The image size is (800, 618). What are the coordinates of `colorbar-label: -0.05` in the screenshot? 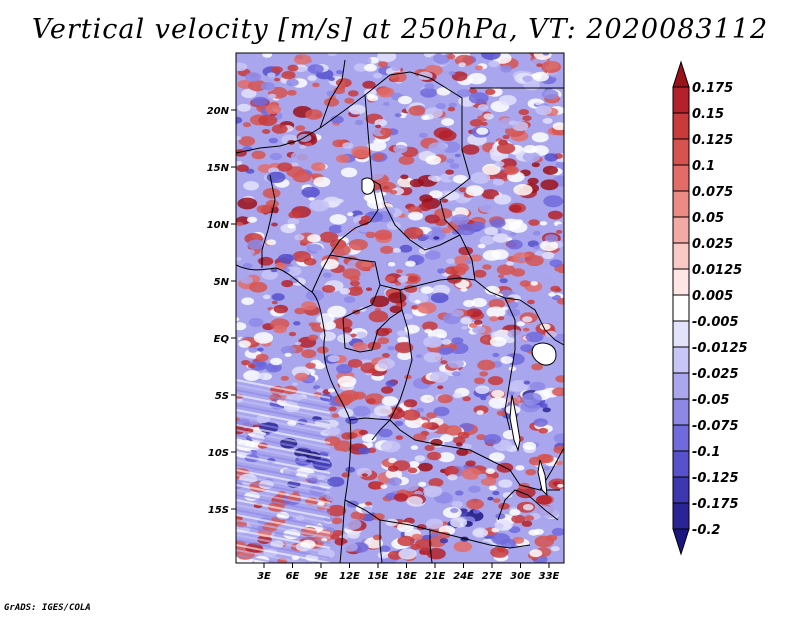 It's located at (710, 400).